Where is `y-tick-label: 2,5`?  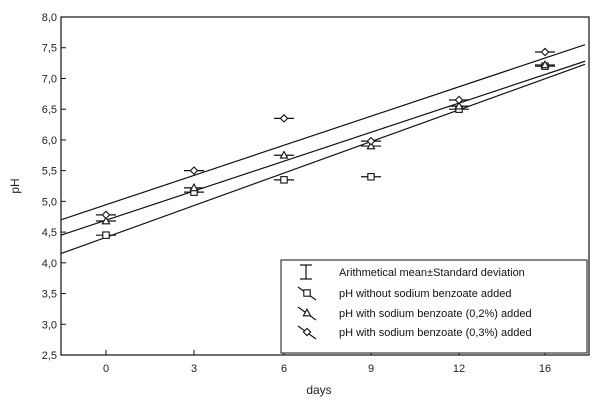
y-tick-label: 2,5 is located at coordinates (49, 356).